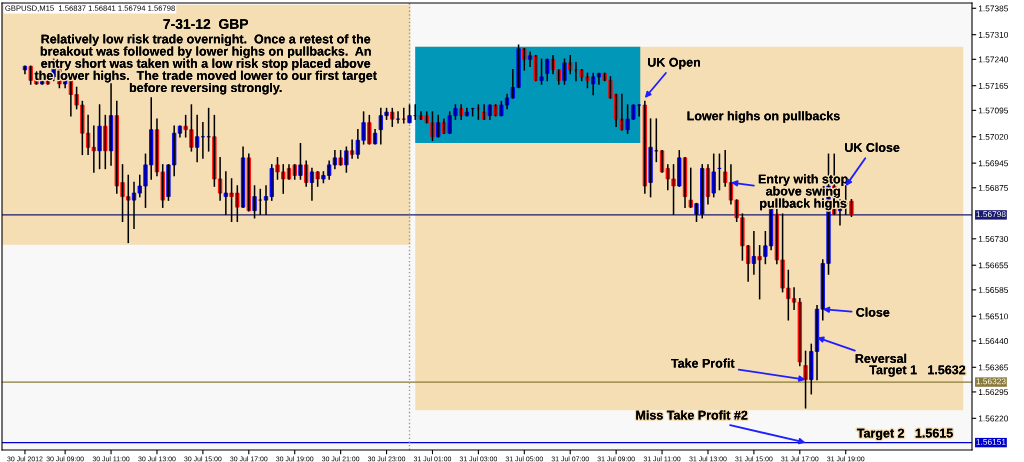  Describe the element at coordinates (917, 371) in the screenshot. I see `annotation: Target 1 1.5632` at that location.